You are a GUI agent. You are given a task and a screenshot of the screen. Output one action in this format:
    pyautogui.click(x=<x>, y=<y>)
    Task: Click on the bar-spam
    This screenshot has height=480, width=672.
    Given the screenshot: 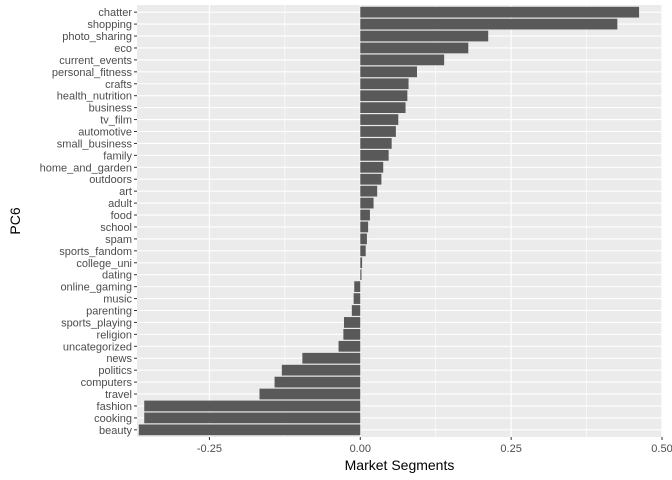 What is the action you would take?
    pyautogui.click(x=363, y=239)
    